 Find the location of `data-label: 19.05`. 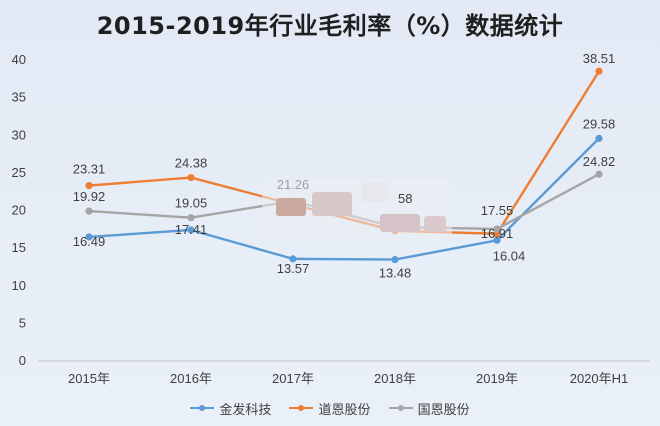

data-label: 19.05 is located at coordinates (191, 203).